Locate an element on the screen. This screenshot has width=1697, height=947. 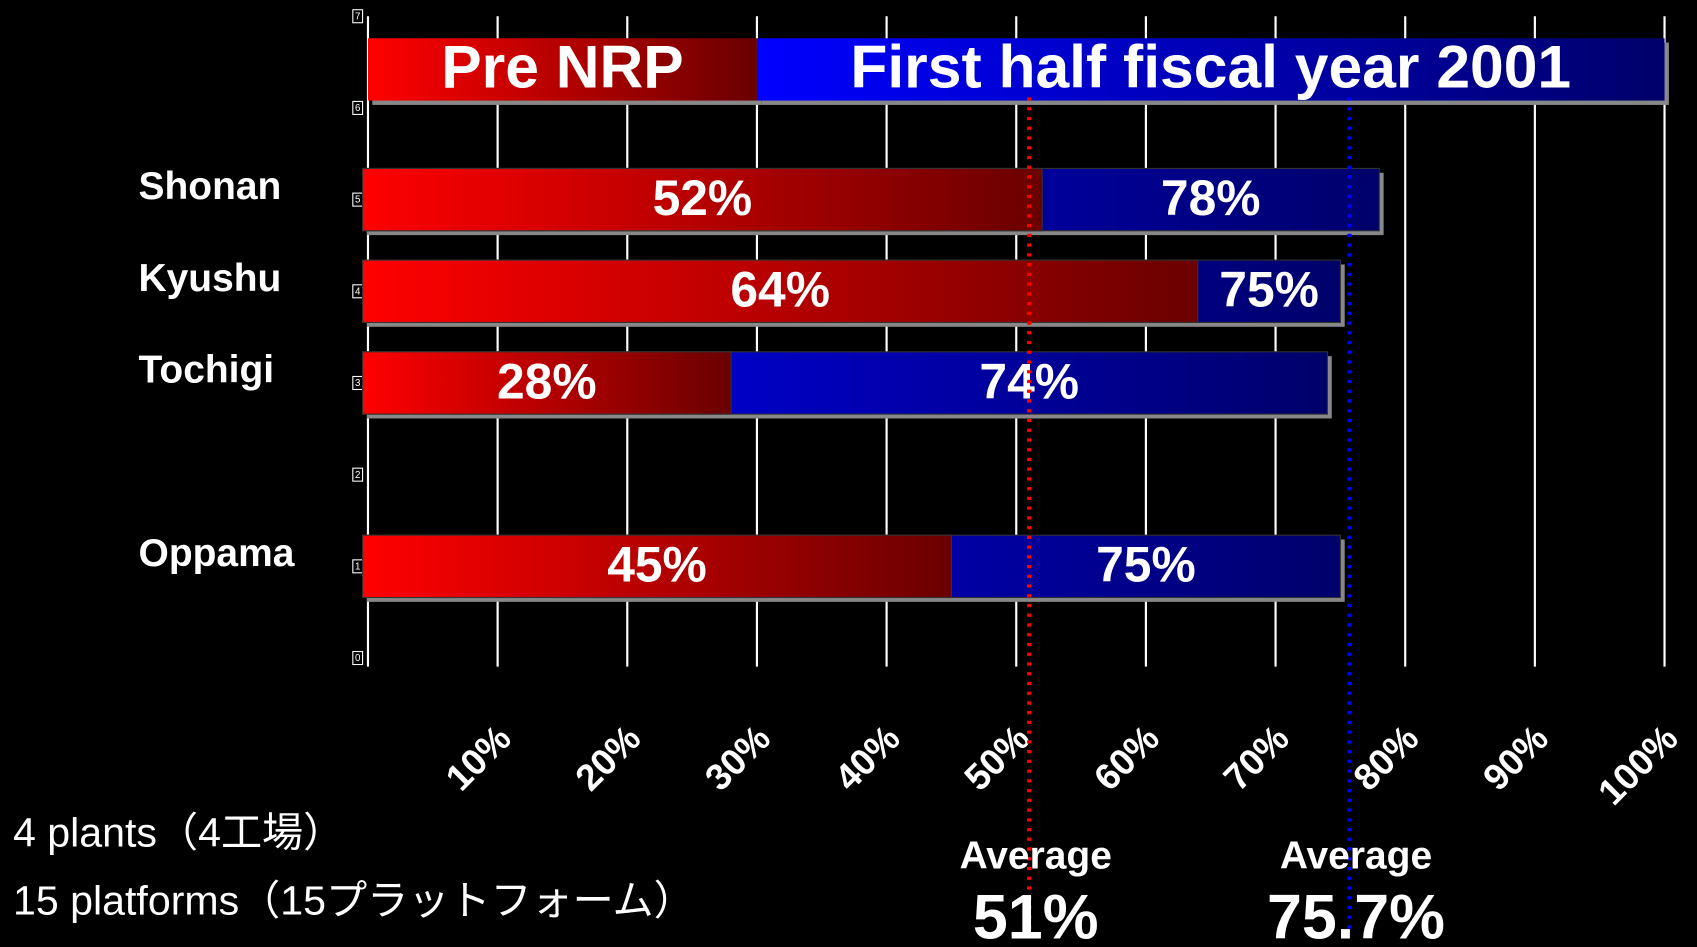
value-label: 45% is located at coordinates (657, 565).